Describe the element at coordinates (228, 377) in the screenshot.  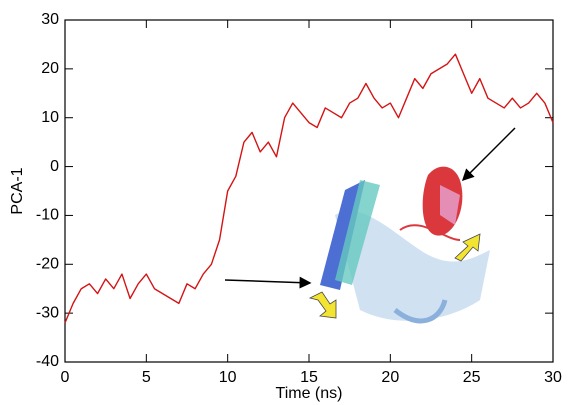
I see `x-tick-label: 10` at that location.